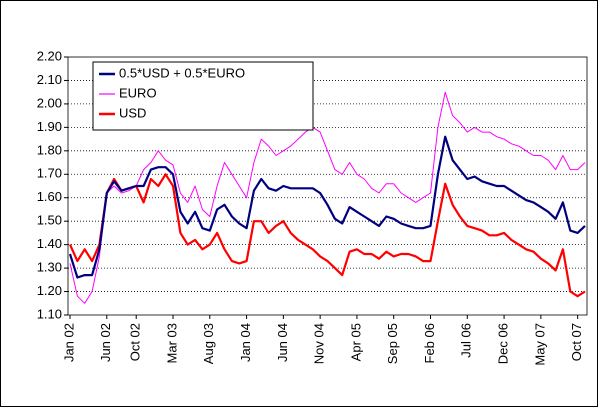 This screenshot has width=599, height=408. Describe the element at coordinates (105, 342) in the screenshot. I see `x-tick-label: Jun 02` at that location.